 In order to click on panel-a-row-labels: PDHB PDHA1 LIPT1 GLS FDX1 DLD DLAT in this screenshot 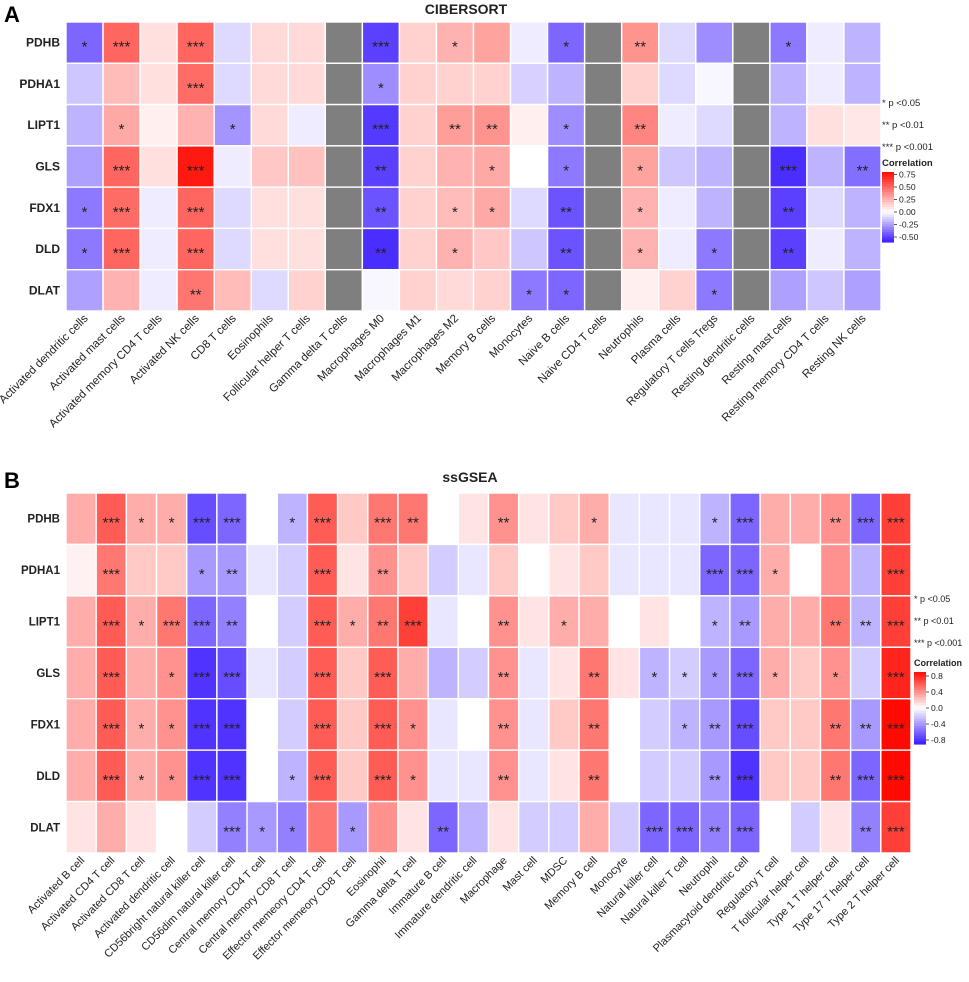, I will do `click(39, 167)`.